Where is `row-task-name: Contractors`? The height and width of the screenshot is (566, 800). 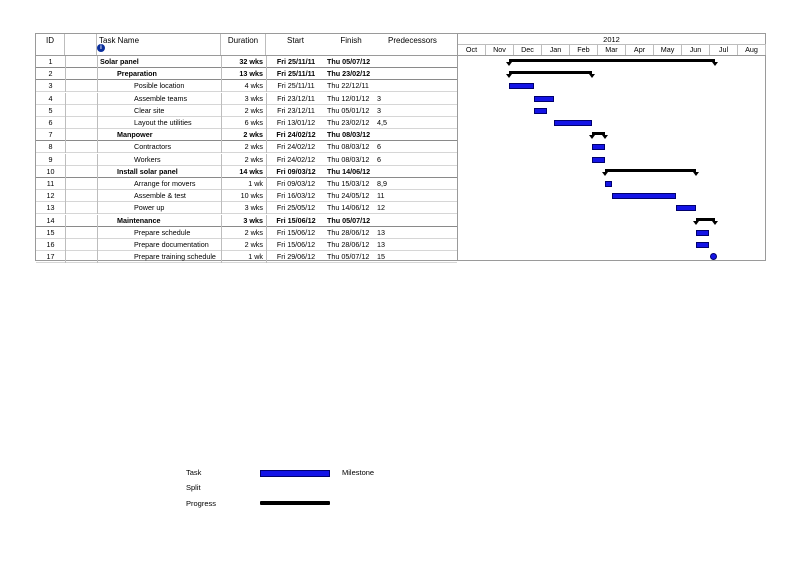 row-task-name: Contractors is located at coordinates (158, 147).